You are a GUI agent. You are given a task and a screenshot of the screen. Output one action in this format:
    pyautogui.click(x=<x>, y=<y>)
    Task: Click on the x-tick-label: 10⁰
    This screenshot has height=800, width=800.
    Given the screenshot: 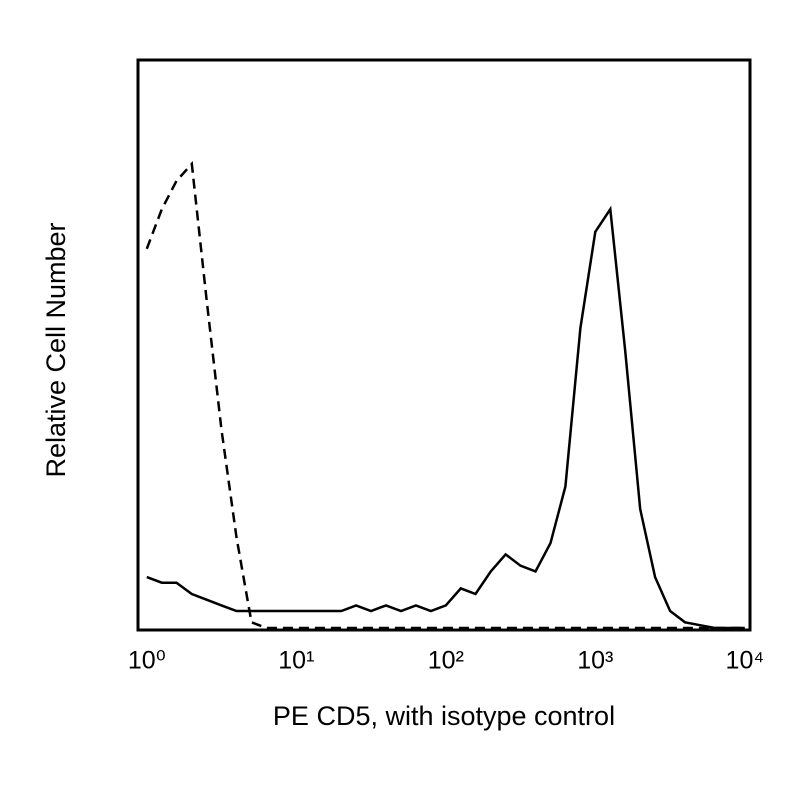 What is the action you would take?
    pyautogui.click(x=147, y=661)
    